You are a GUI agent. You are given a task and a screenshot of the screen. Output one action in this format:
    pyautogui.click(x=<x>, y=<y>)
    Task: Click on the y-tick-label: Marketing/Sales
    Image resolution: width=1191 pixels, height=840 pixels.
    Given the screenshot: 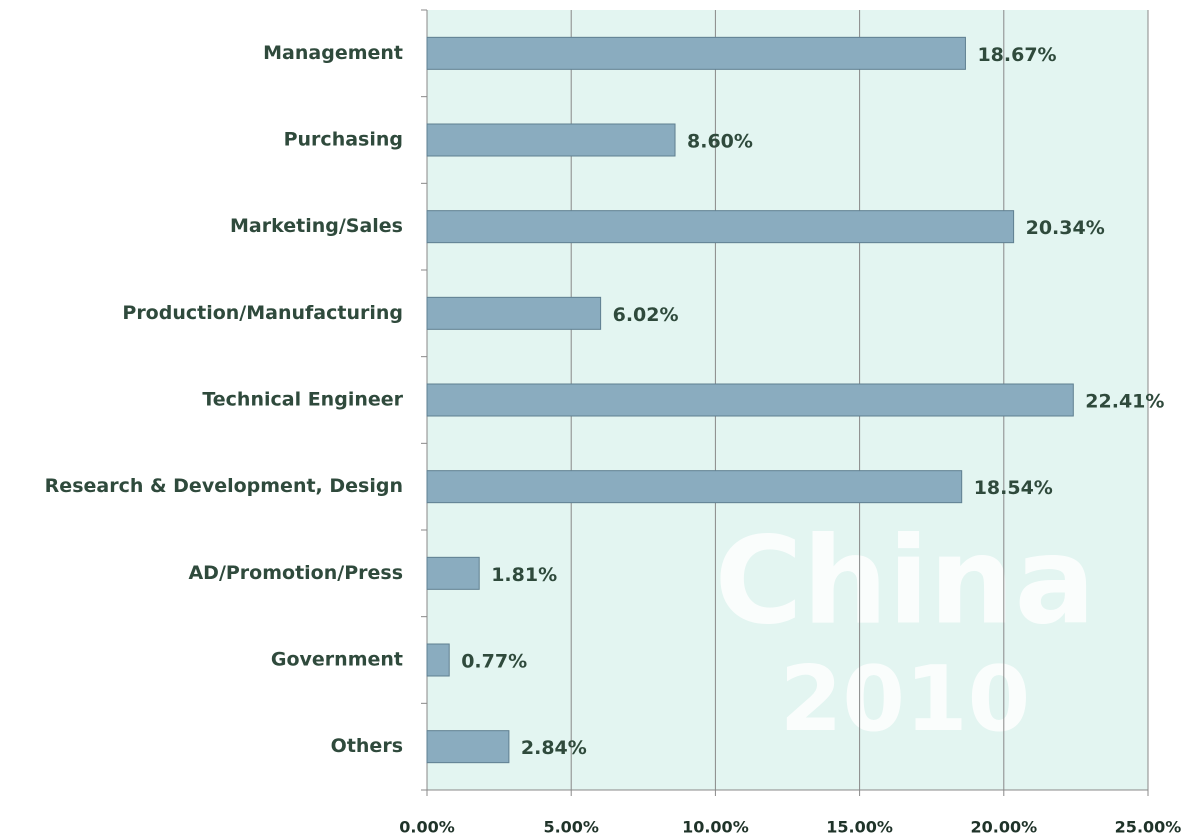 What is the action you would take?
    pyautogui.click(x=316, y=226)
    